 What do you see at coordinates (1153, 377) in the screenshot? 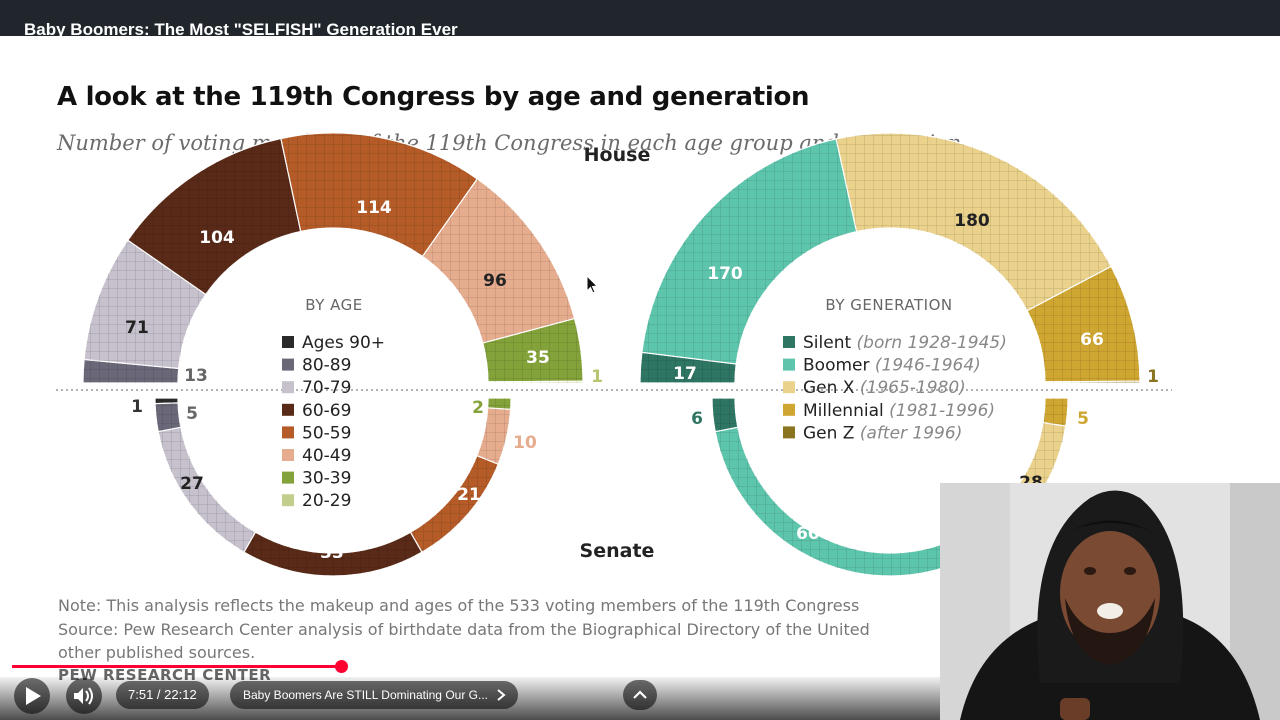
I see `label-house-genz: 1` at bounding box center [1153, 377].